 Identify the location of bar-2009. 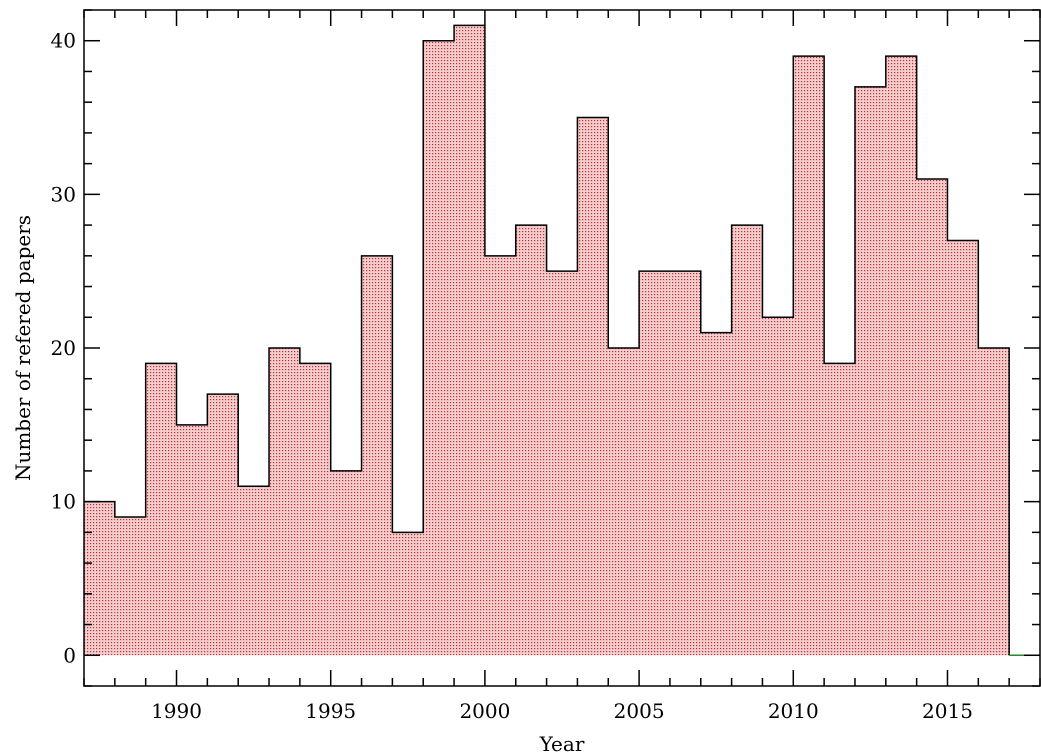
(778, 486).